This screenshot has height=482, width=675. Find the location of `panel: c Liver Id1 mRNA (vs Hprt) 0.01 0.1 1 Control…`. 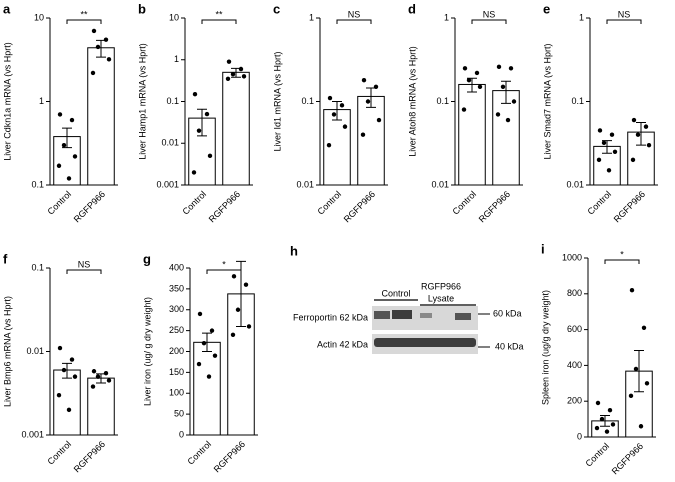

panel: c Liver Id1 mRNA (vs Hprt) 0.01 0.1 1 Control… is located at coordinates (330, 112).